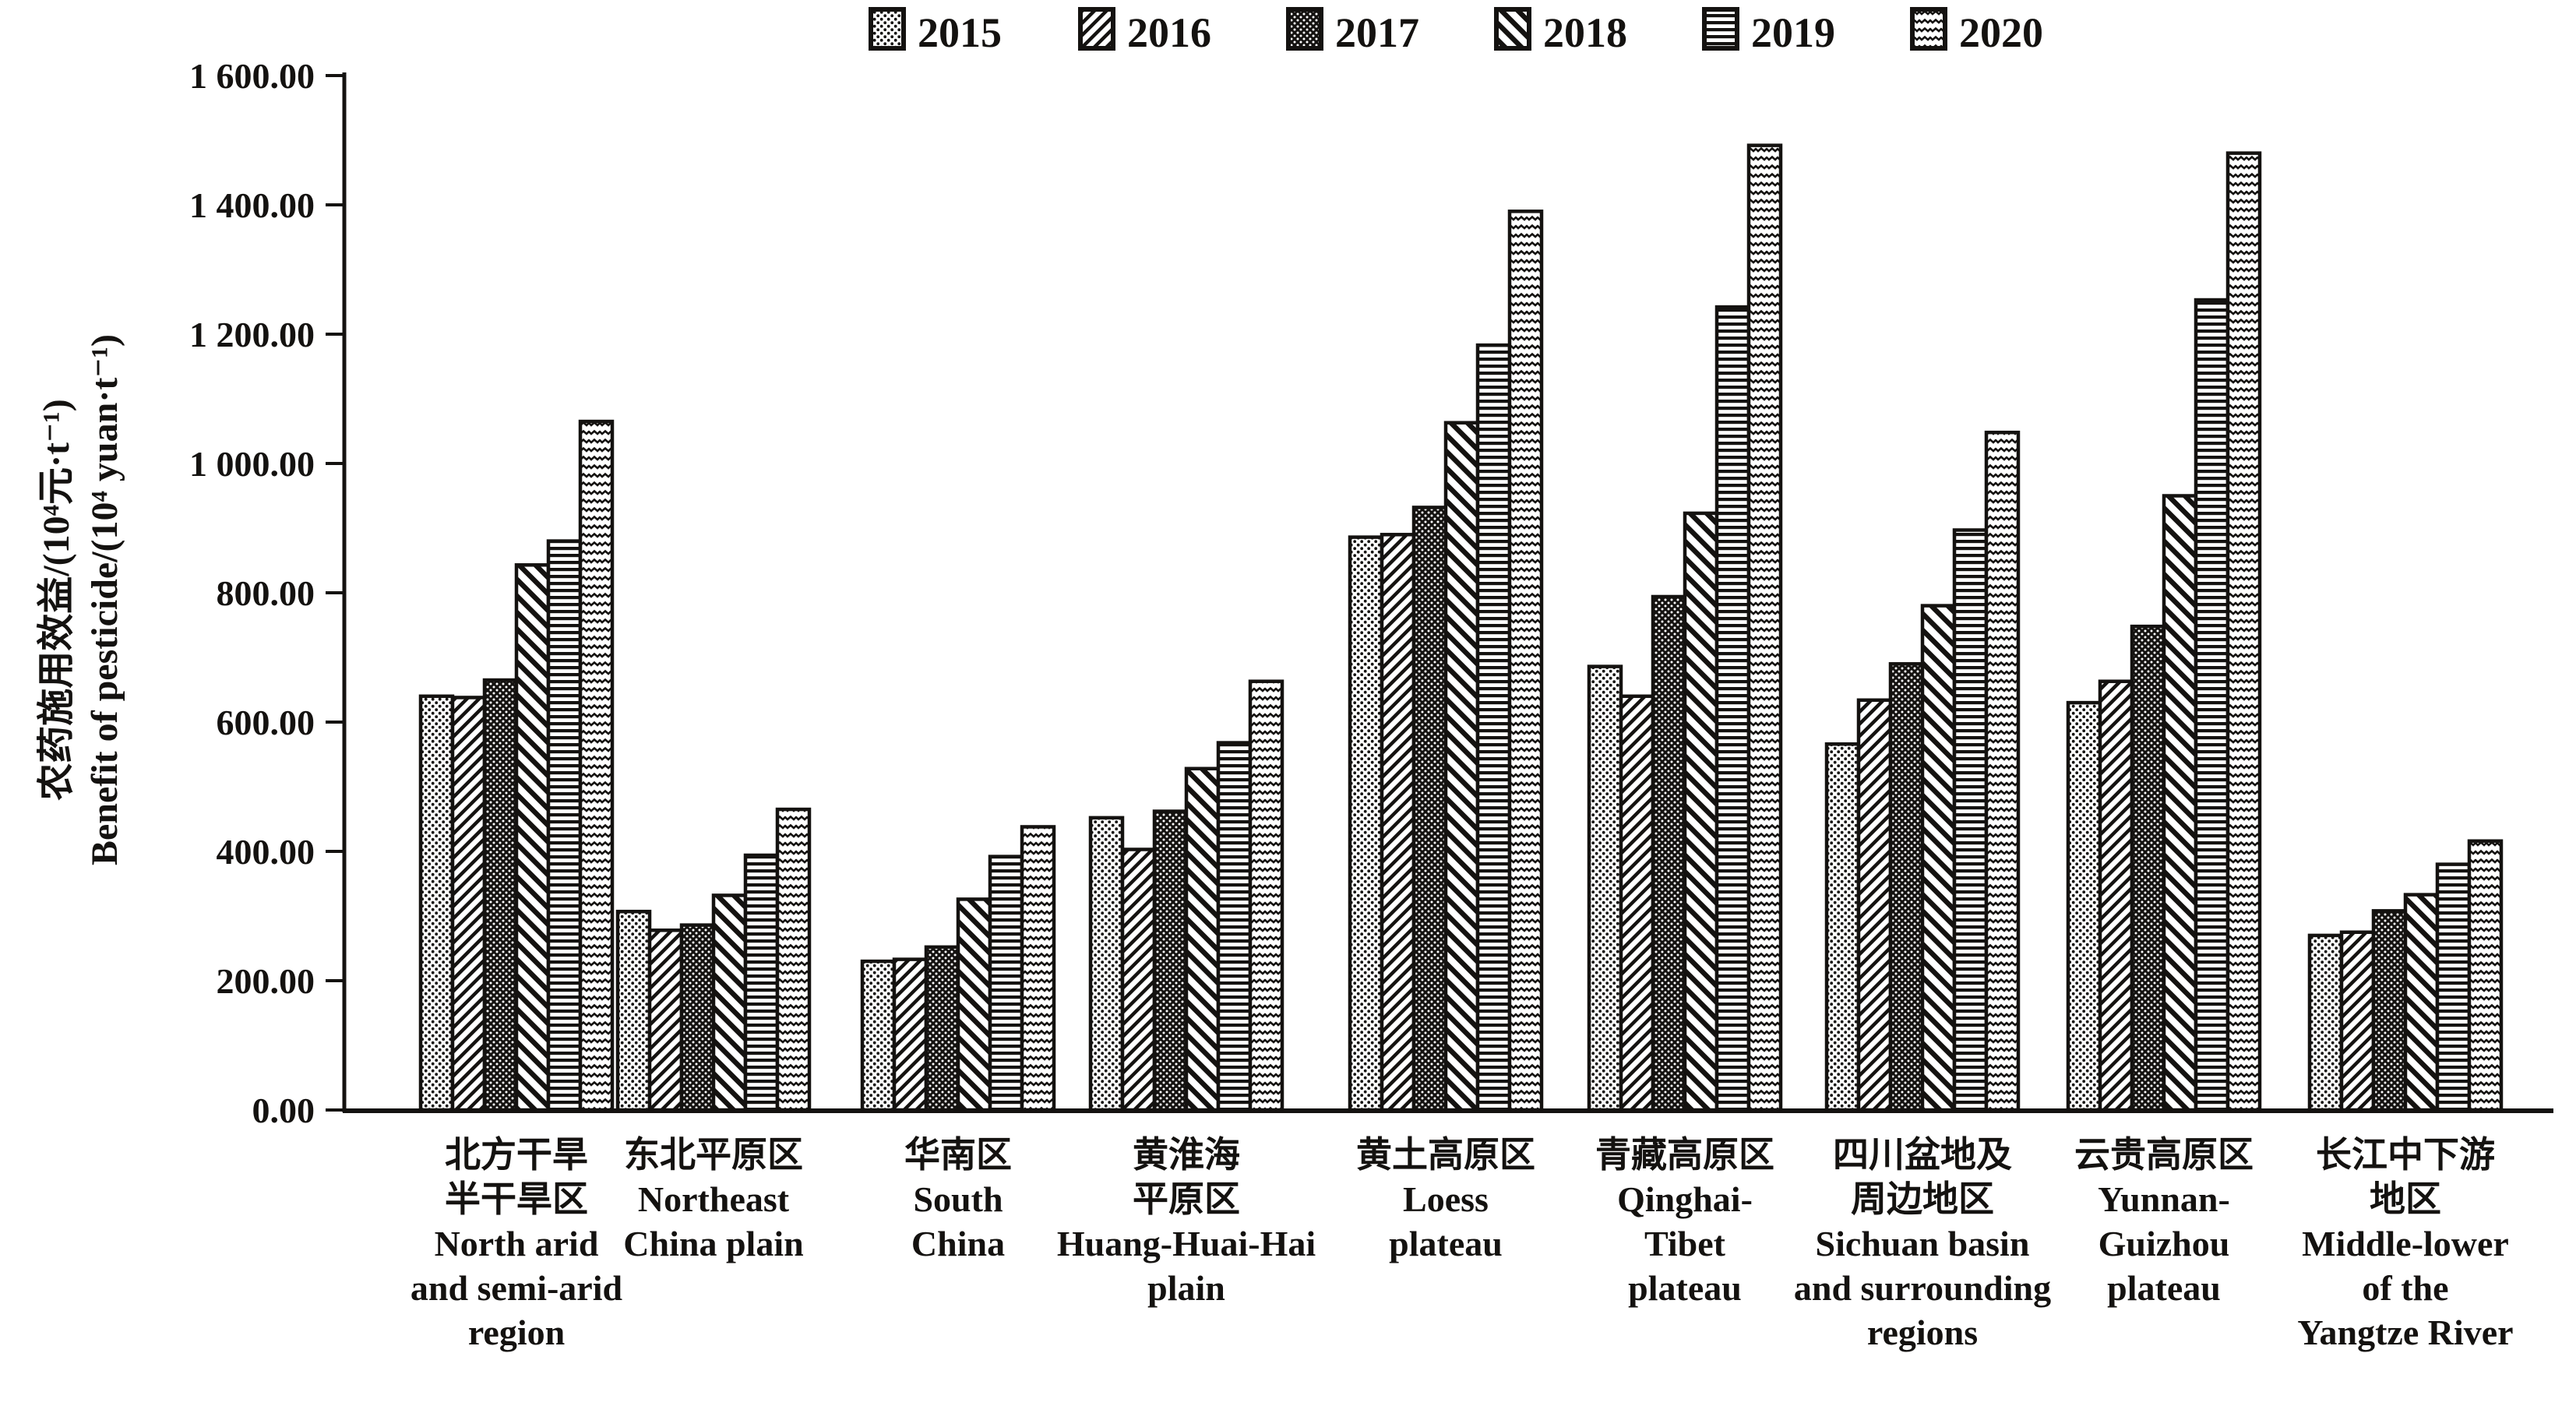 This screenshot has width=2576, height=1413. I want to click on x-category-label-northeast-china-plain: 东北平原区, so click(714, 1155).